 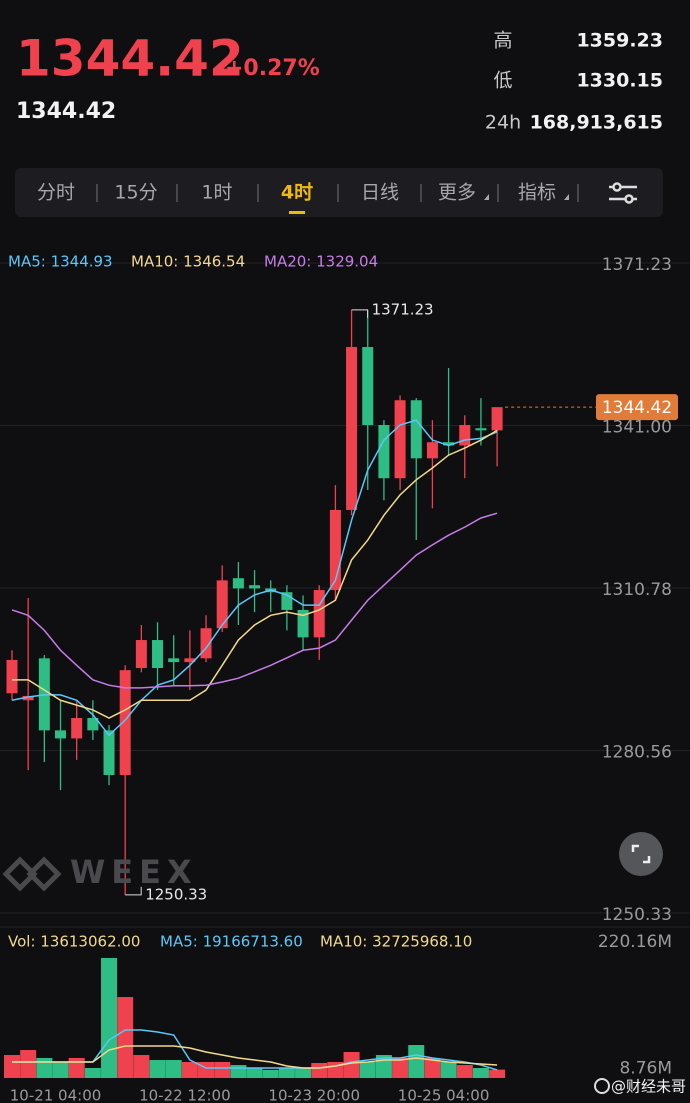 I want to click on annotation: 1250.33, so click(x=176, y=894).